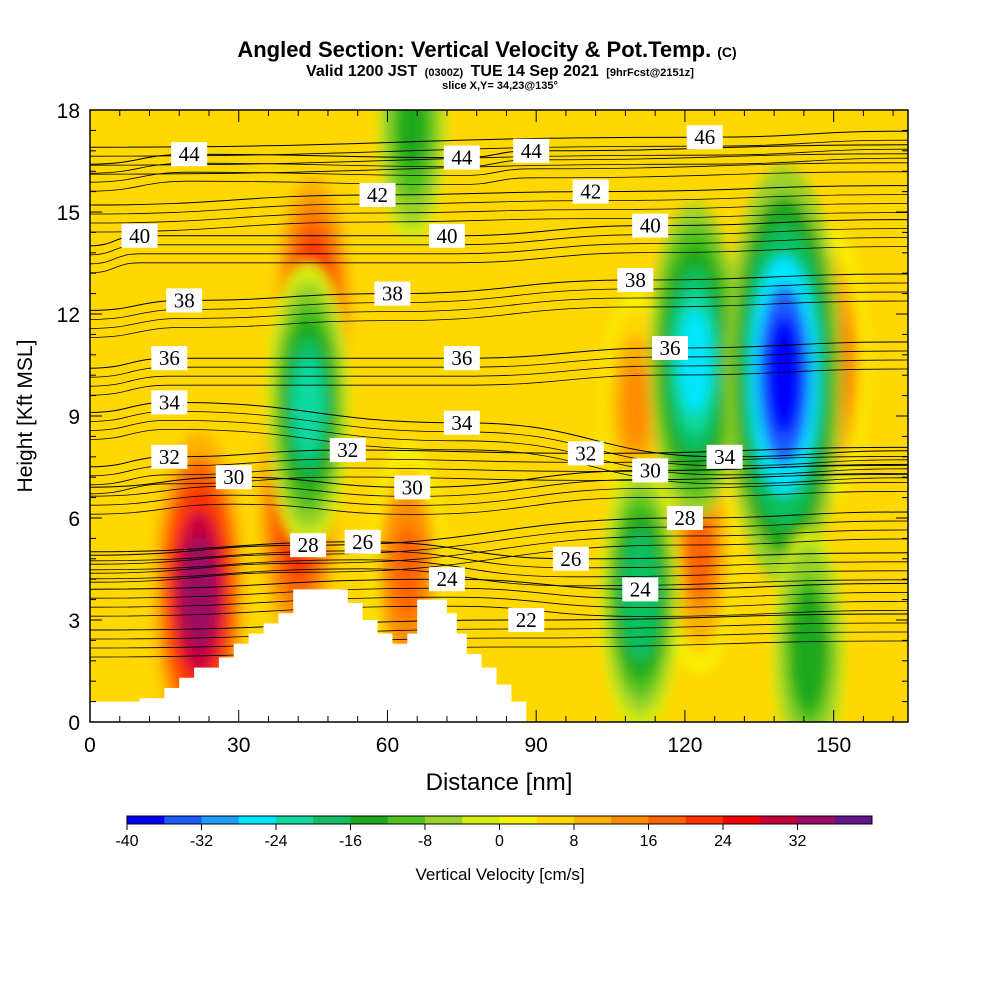 The width and height of the screenshot is (1000, 1000). What do you see at coordinates (361, 71) in the screenshot?
I see `subtitle-valid: Valid 1200 JST` at bounding box center [361, 71].